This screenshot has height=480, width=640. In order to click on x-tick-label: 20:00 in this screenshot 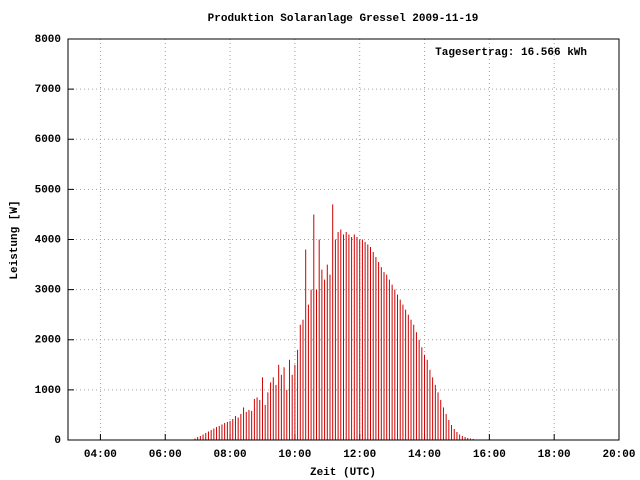, I will do `click(618, 455)`.